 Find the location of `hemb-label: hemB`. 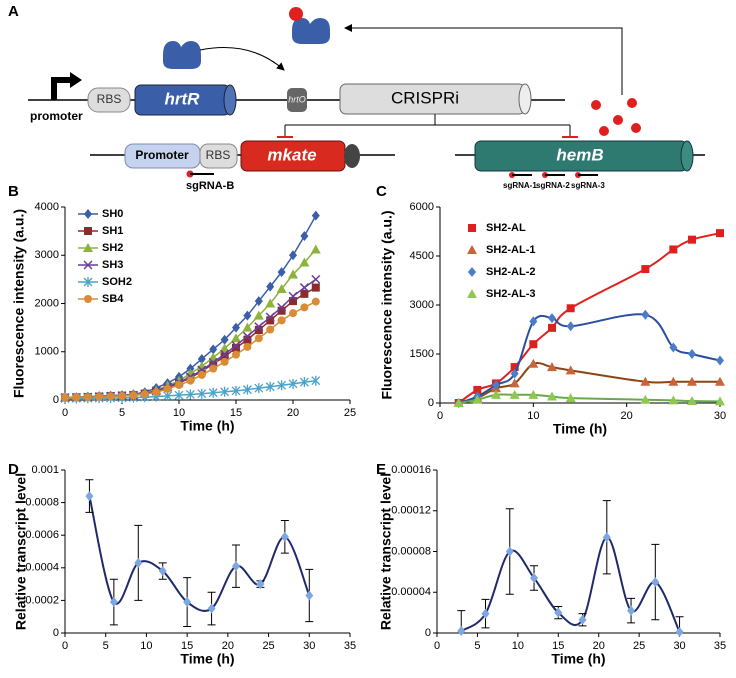

hemb-label: hemB is located at coordinates (579, 154).